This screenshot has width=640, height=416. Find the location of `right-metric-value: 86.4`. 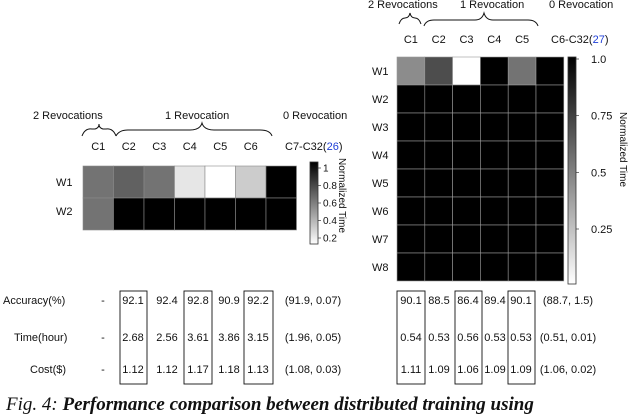

right-metric-value: 86.4 is located at coordinates (467, 301).